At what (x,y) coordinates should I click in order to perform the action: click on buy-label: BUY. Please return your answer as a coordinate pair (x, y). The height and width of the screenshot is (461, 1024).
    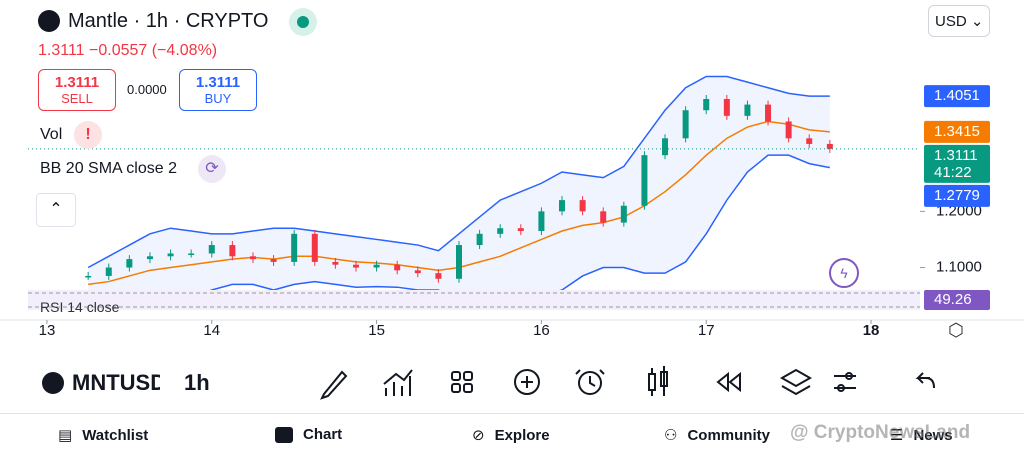
    Looking at the image, I should click on (218, 98).